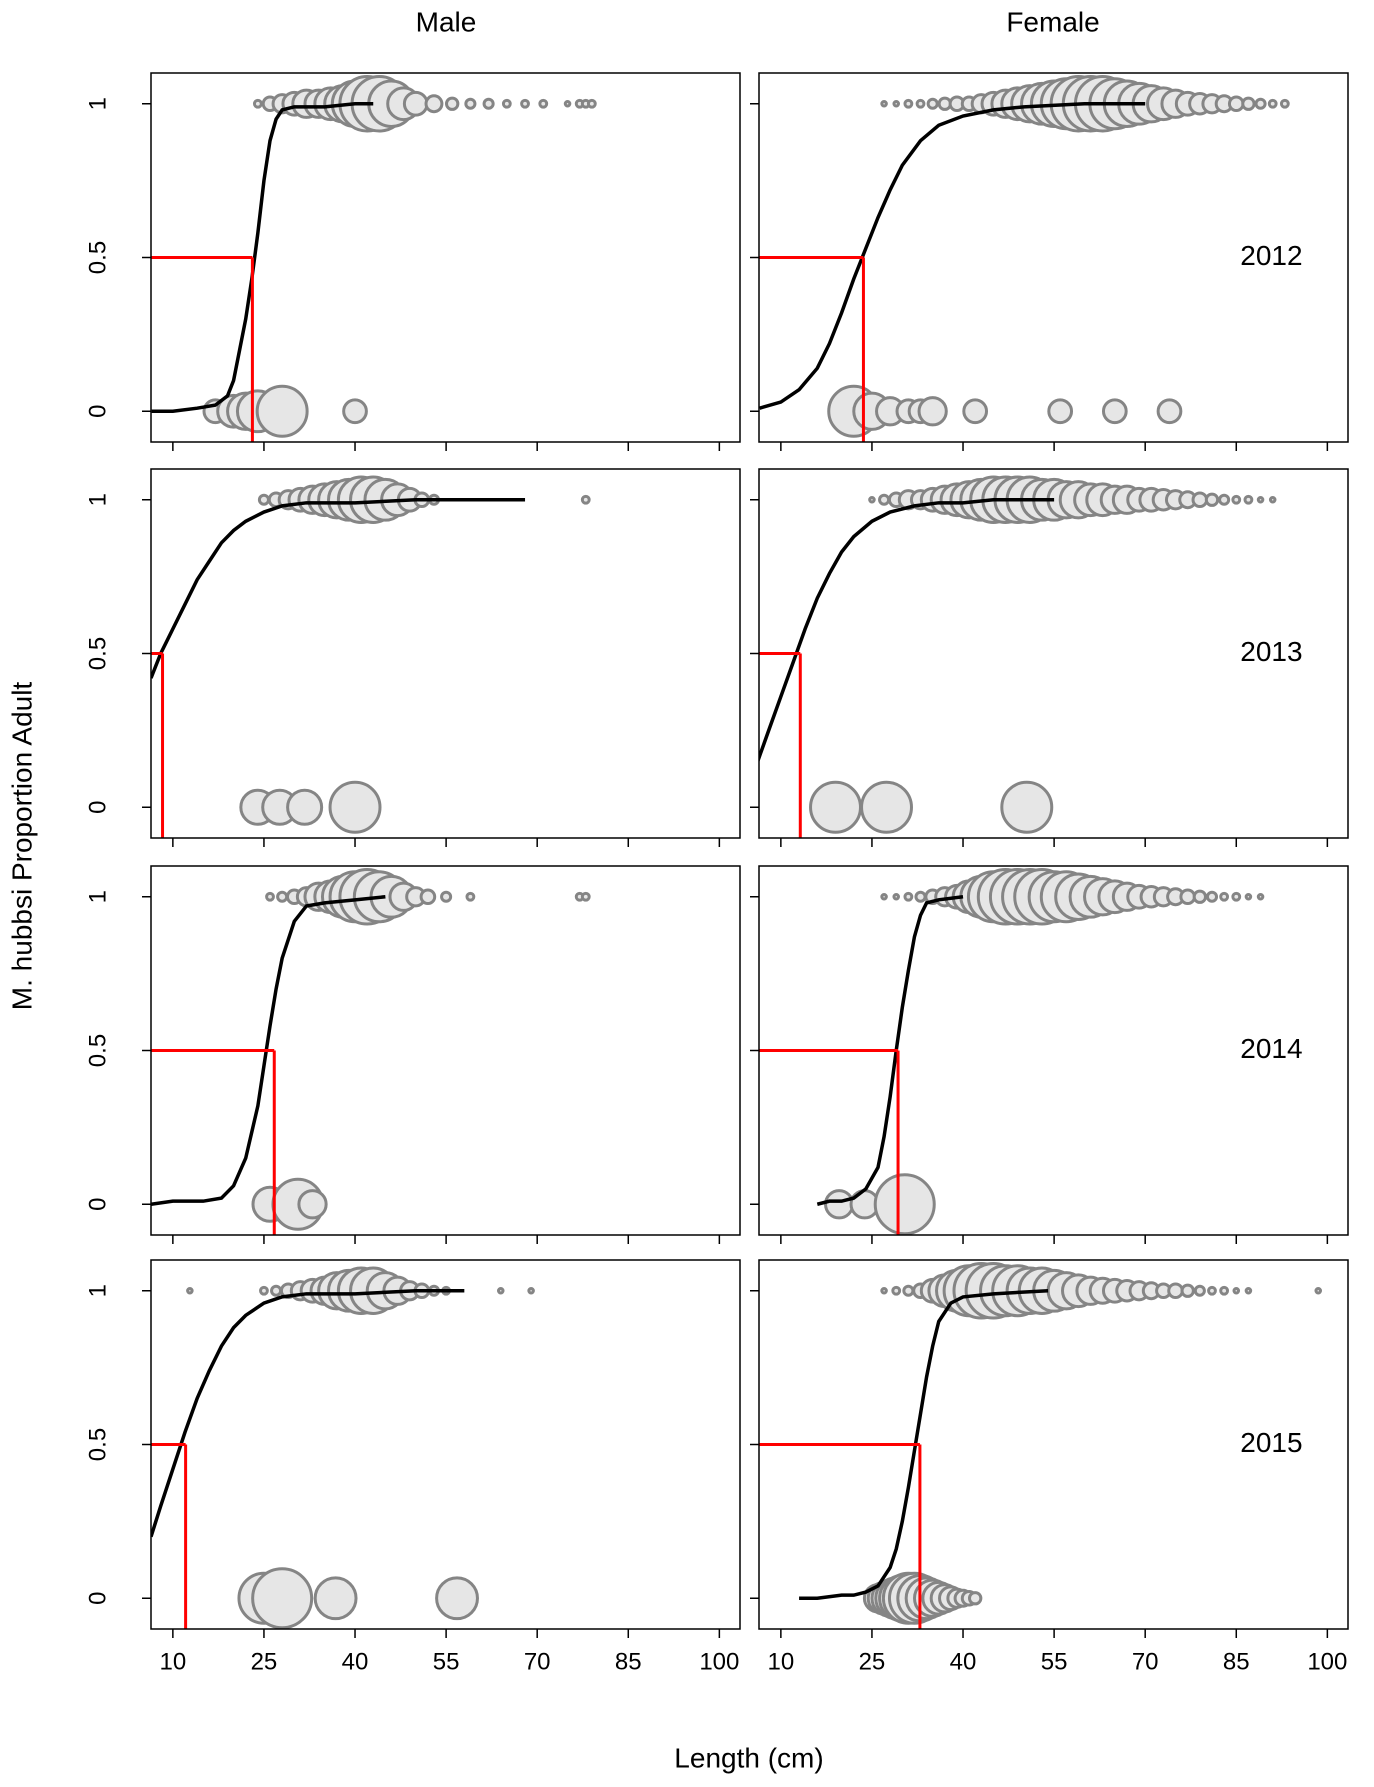 This screenshot has height=1787, width=1374. What do you see at coordinates (872, 1661) in the screenshot?
I see `x-tick-label: 25` at bounding box center [872, 1661].